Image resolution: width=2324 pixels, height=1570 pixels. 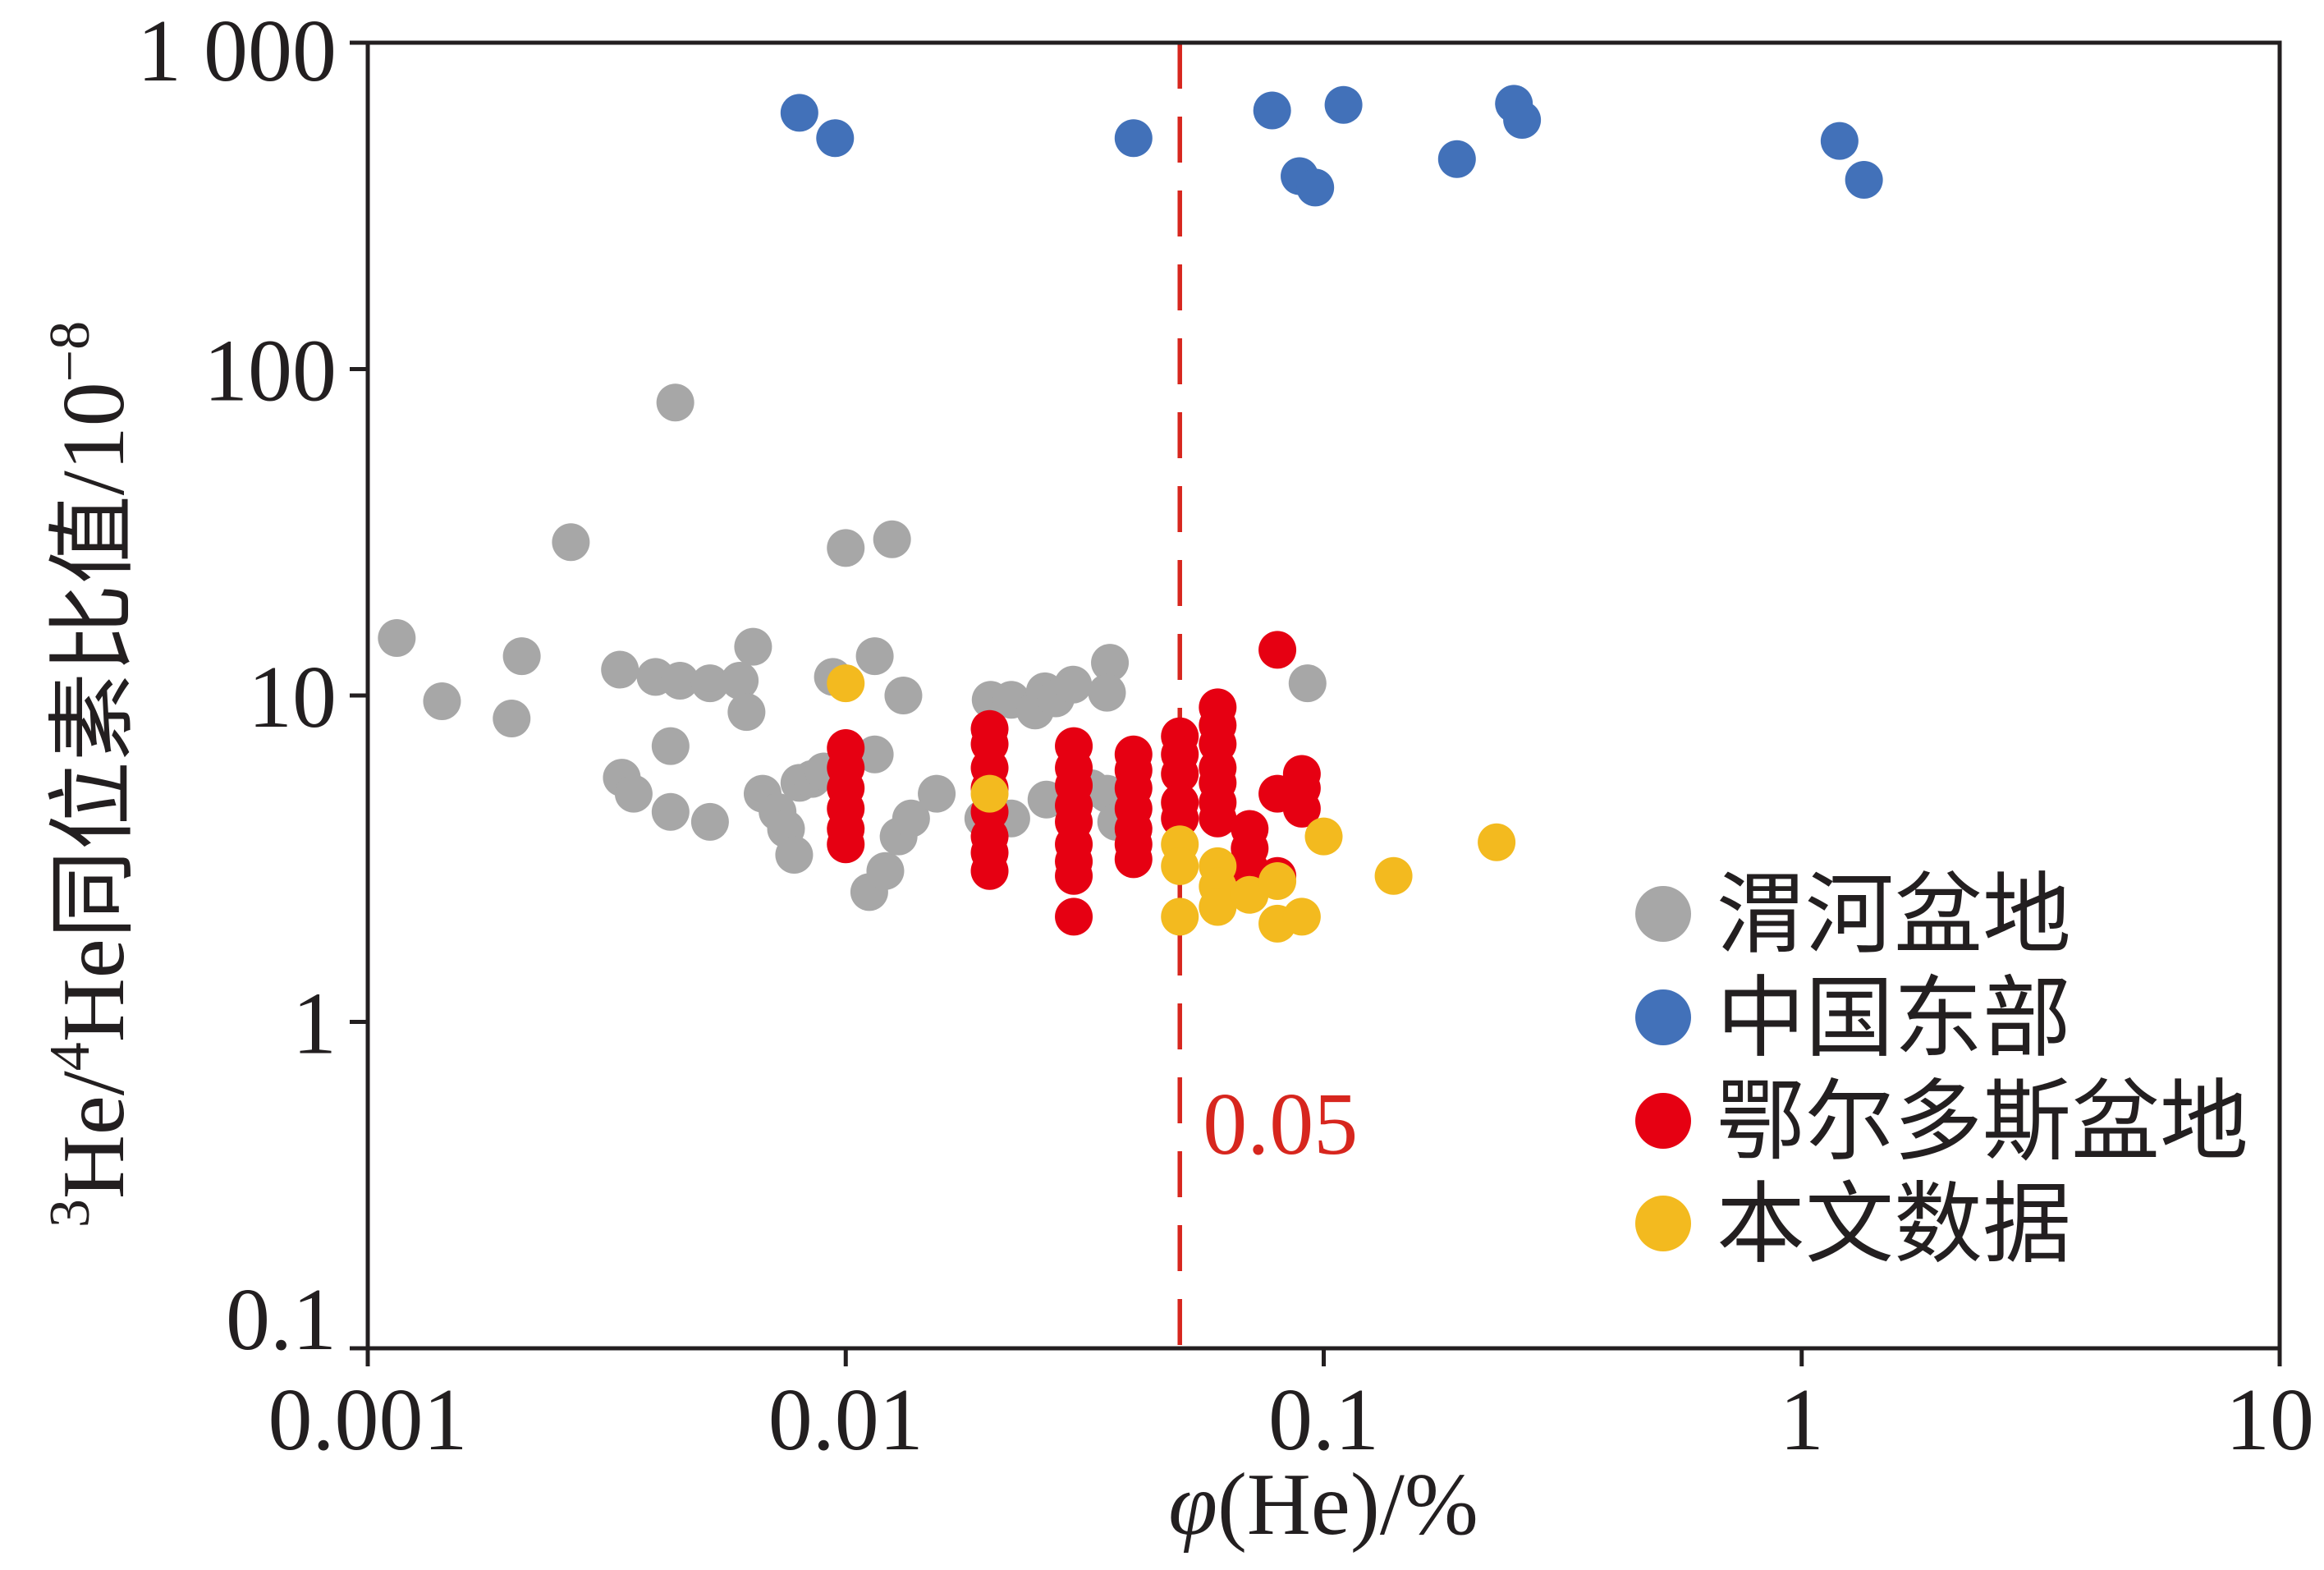 What do you see at coordinates (94, 1135) in the screenshot?
I see `y-axis-title-text: He/` at bounding box center [94, 1135].